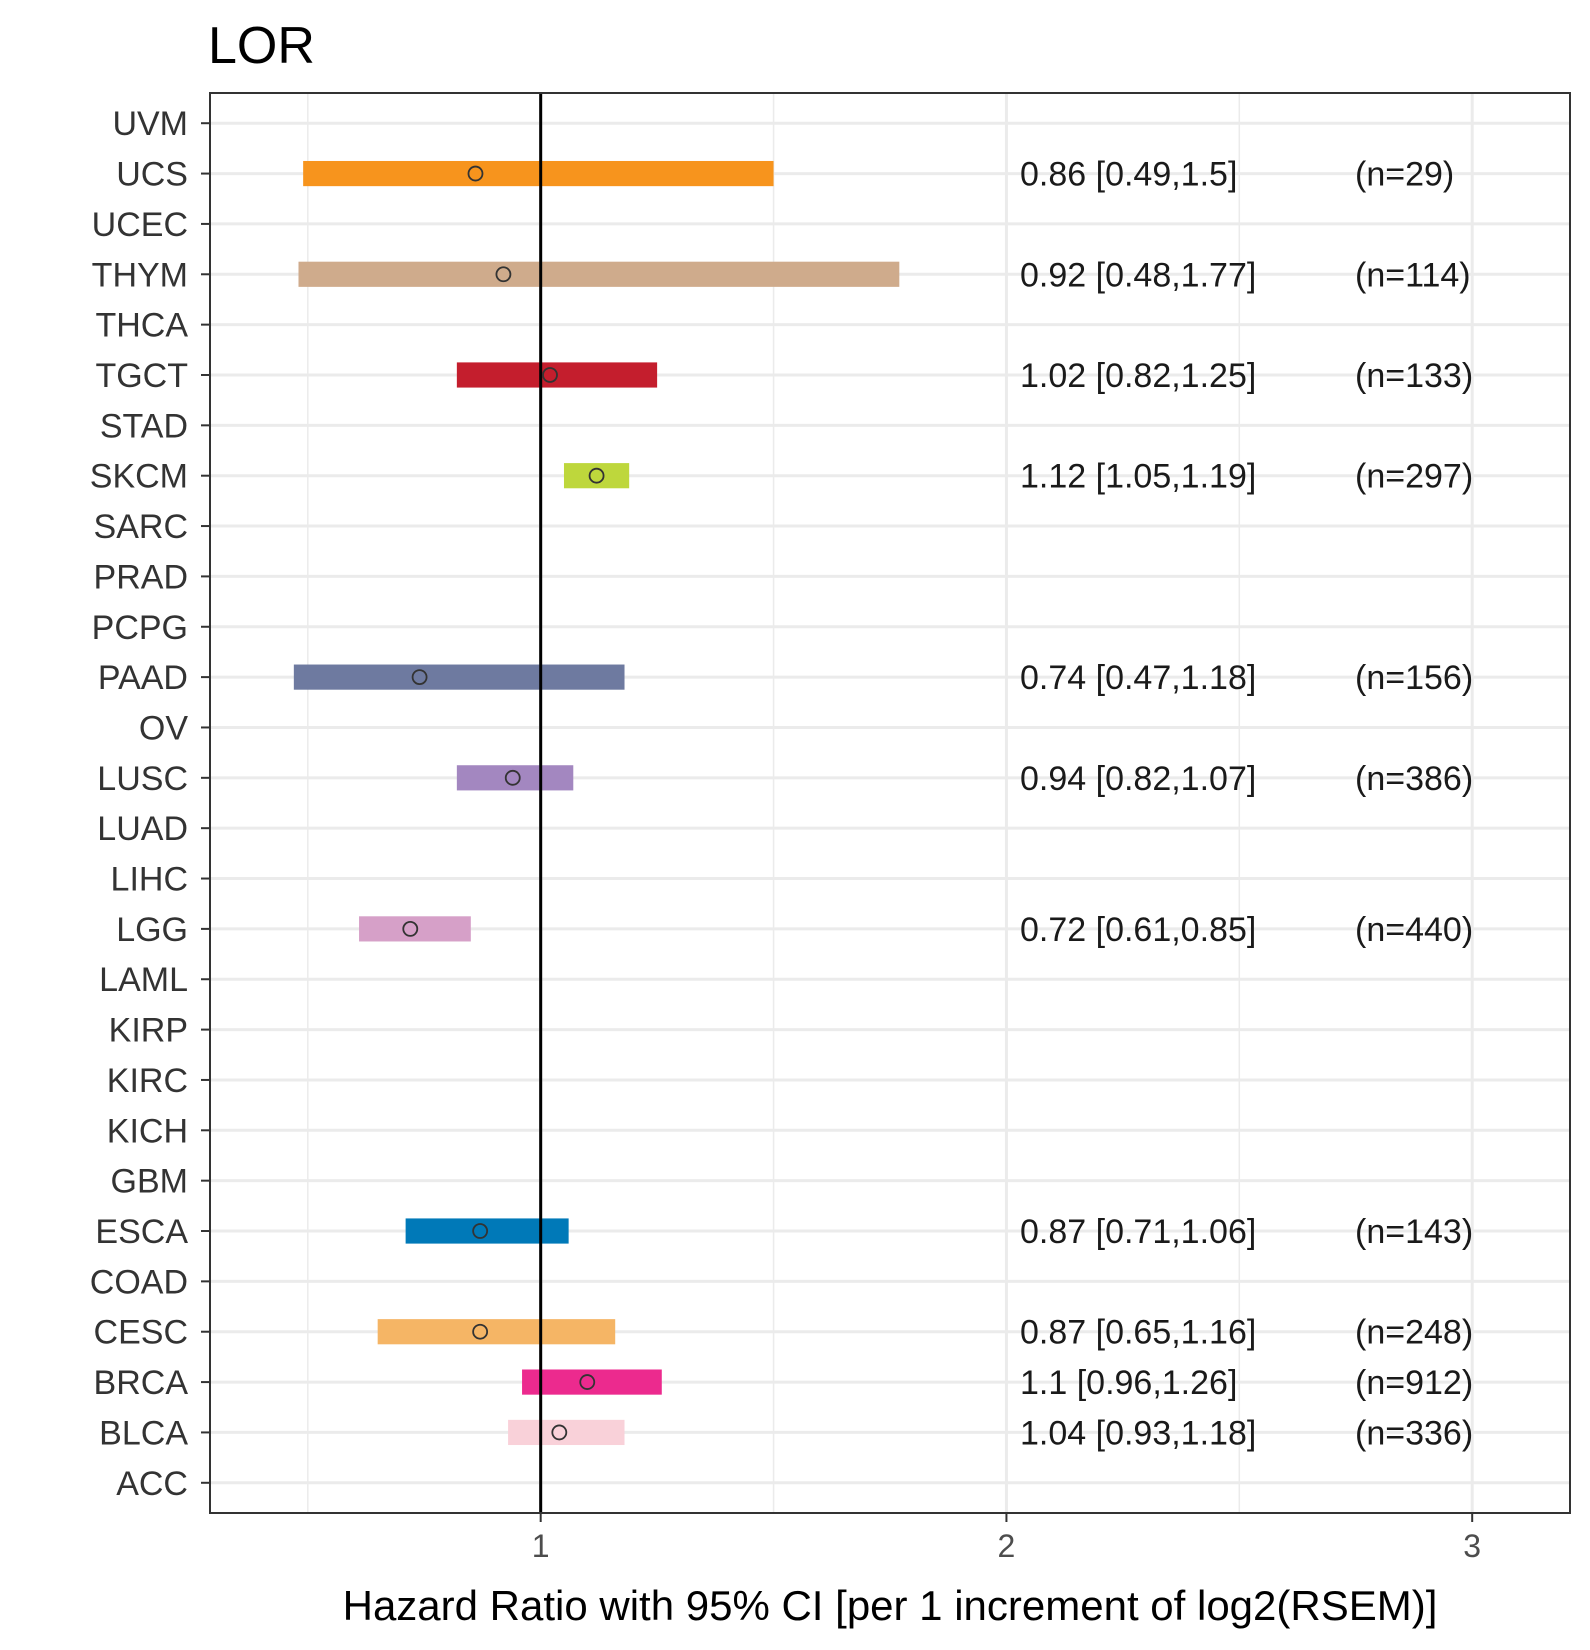 This screenshot has width=1590, height=1650. Describe the element at coordinates (141, 1232) in the screenshot. I see `y-tick-label: ESCA` at that location.